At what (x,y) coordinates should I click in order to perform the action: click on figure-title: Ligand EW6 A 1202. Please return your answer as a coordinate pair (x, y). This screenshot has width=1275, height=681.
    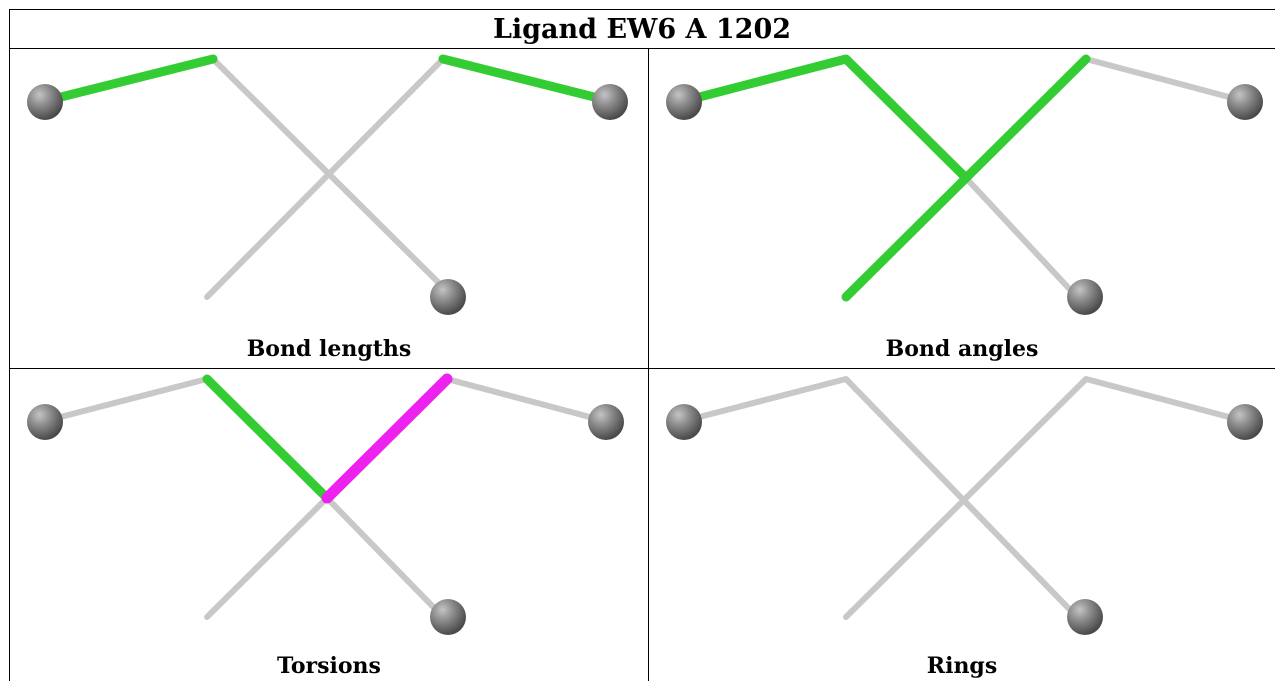
    Looking at the image, I should click on (642, 29).